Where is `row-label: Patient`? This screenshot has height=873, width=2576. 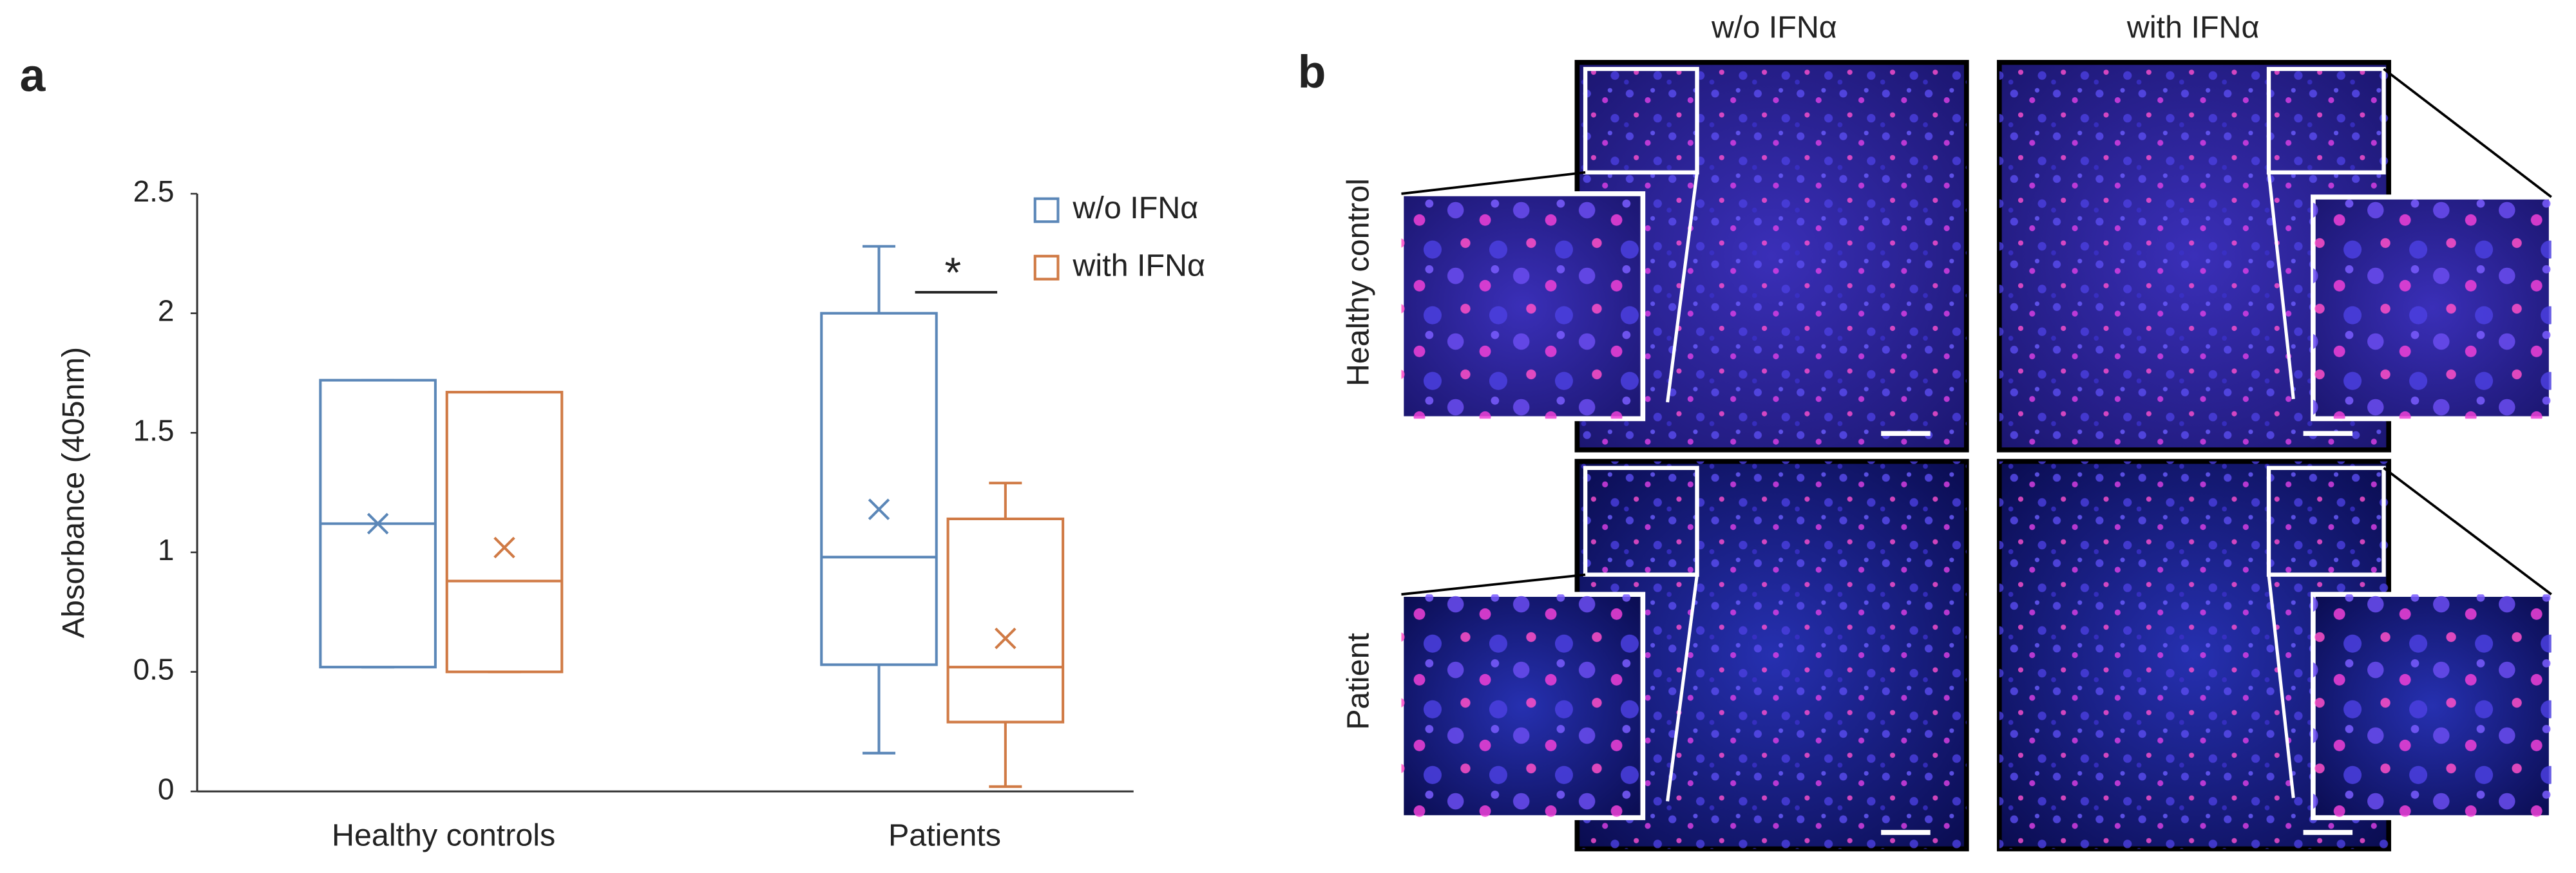
row-label: Patient is located at coordinates (1358, 680).